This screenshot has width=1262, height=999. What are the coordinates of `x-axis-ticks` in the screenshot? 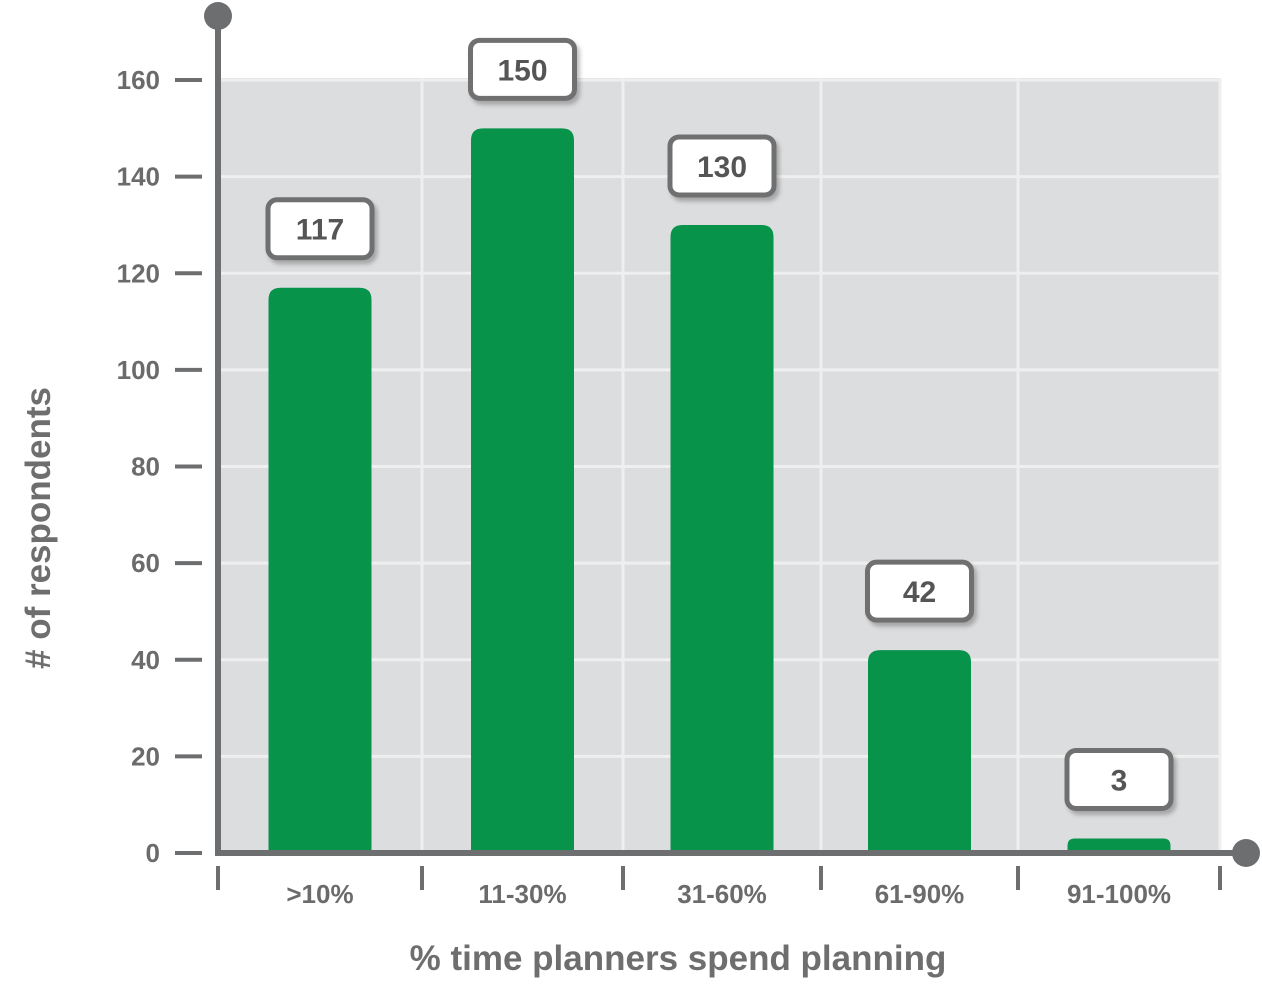 It's located at (719, 878).